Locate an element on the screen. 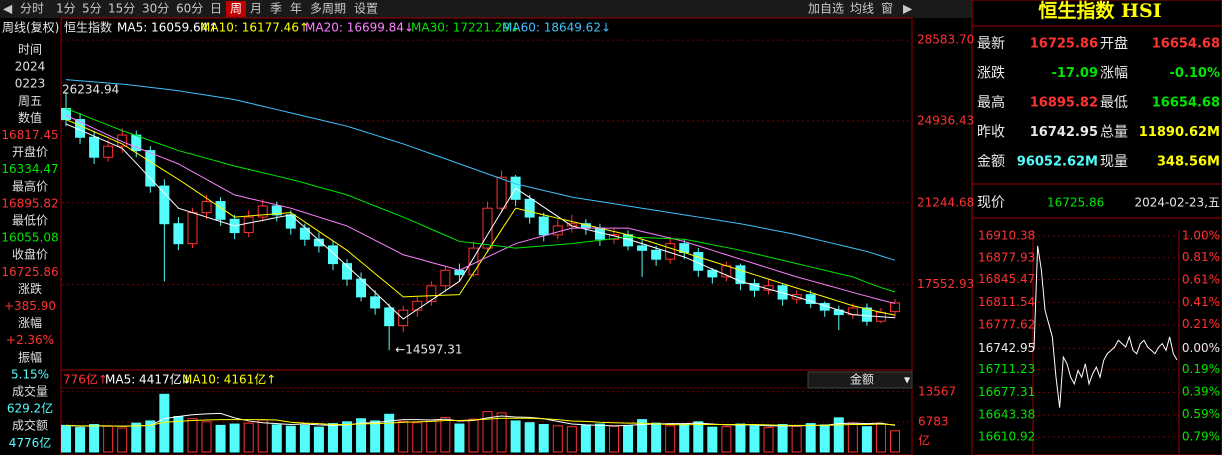 The image size is (1222, 455). sidebar-item: 16055.08 is located at coordinates (29, 238).